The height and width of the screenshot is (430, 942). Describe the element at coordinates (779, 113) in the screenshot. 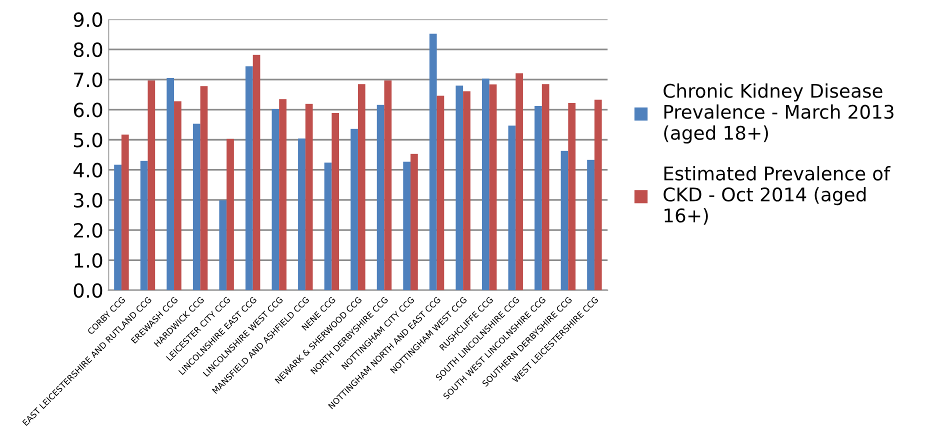

I see `legend-label: Chronic Kidney Disease Prevalence - March 2013 (aged 18+)` at that location.